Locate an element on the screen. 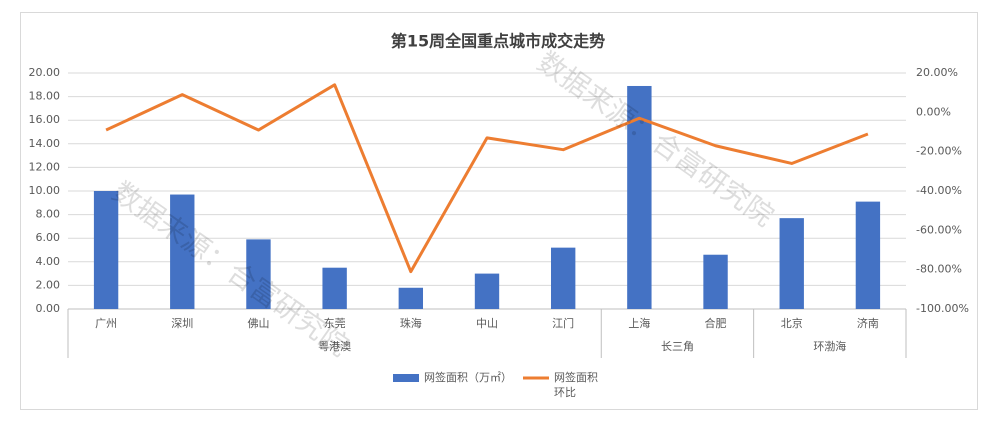  y-tick-label: 20.00 is located at coordinates (45, 72).